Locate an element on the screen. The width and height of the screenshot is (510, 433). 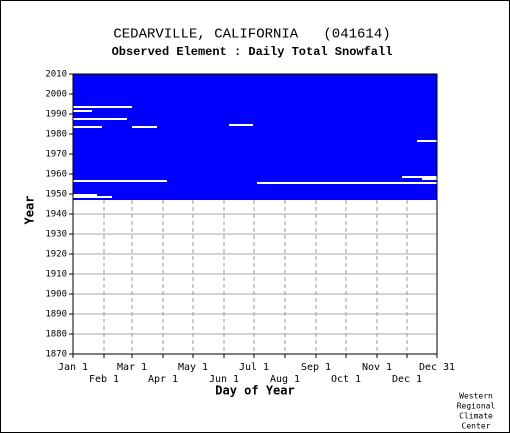
y-tick-label: 1900 is located at coordinates (56, 295).